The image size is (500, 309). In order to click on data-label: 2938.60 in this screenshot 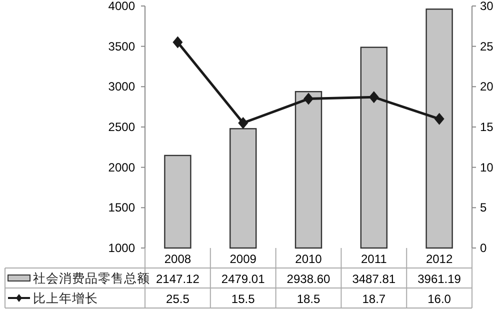, I will do `click(308, 279)`.